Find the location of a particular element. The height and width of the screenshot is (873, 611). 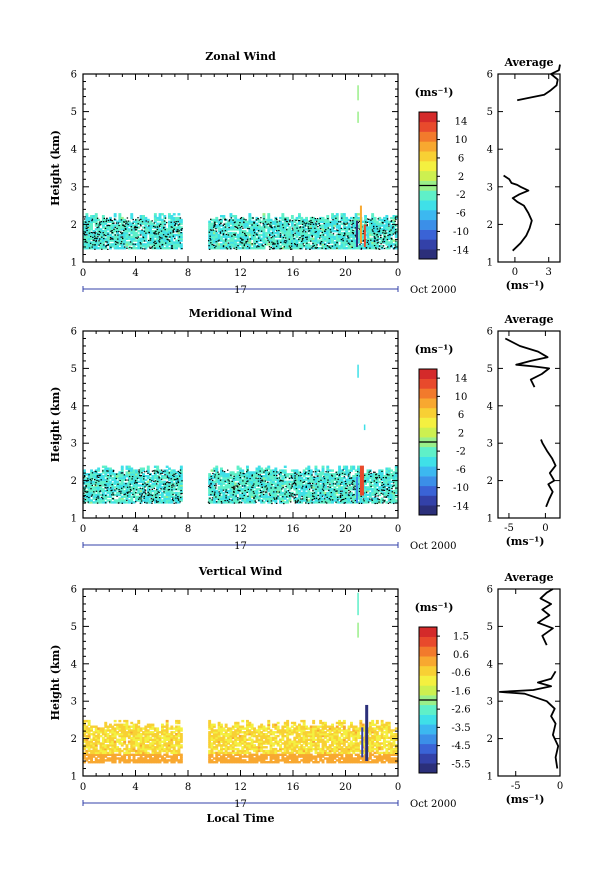

colorbar-swatch is located at coordinates (428, 244).